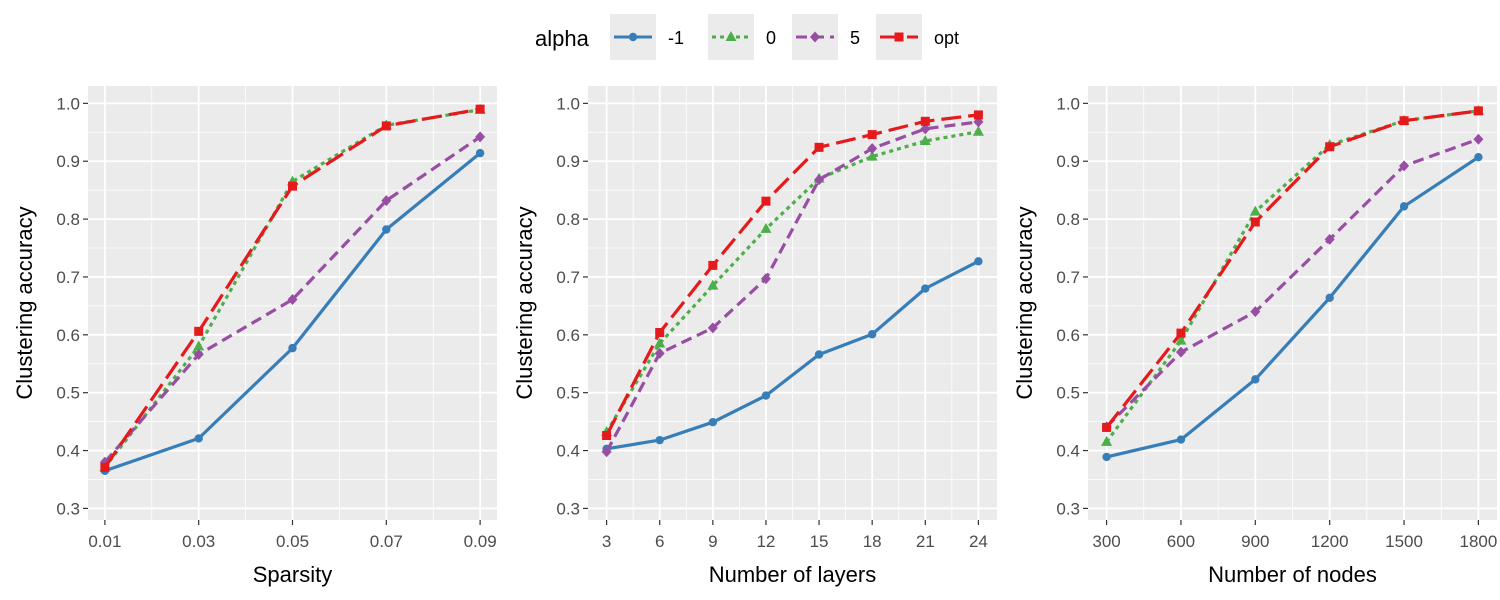  Describe the element at coordinates (793, 574) in the screenshot. I see `x-axis-title: Number of layers` at that location.